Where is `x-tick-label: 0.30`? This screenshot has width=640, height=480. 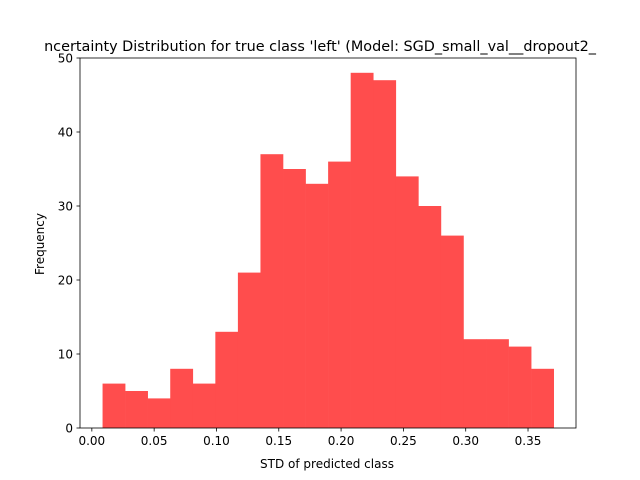 x-tick-label: 0.30 is located at coordinates (465, 441).